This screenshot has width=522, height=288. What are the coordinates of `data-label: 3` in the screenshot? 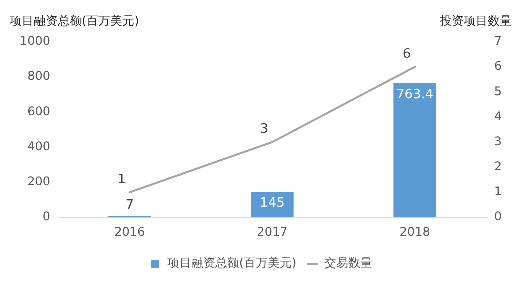 It's located at (264, 130).